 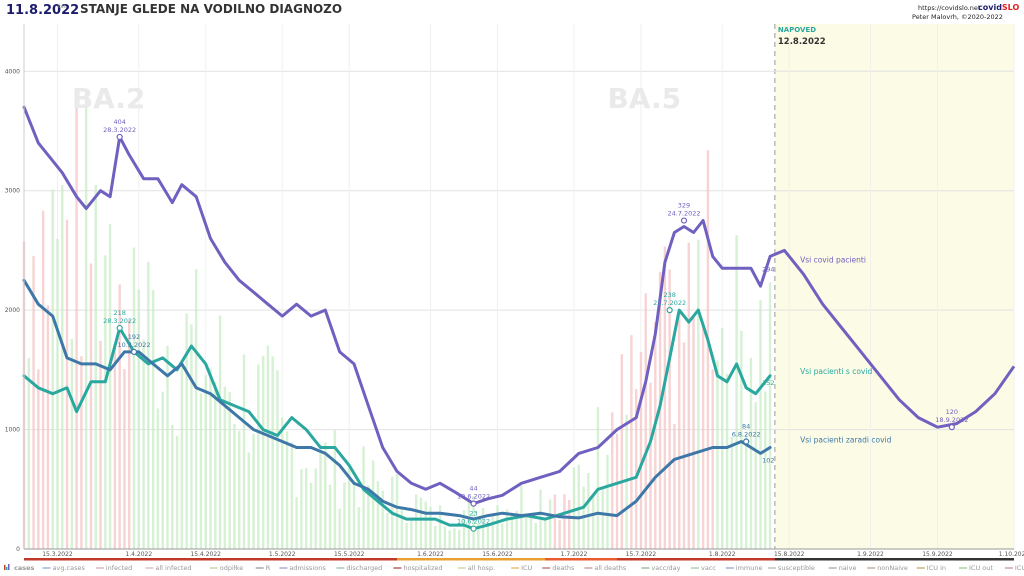 I want to click on brand-logo: covidSLO, so click(x=998, y=7).